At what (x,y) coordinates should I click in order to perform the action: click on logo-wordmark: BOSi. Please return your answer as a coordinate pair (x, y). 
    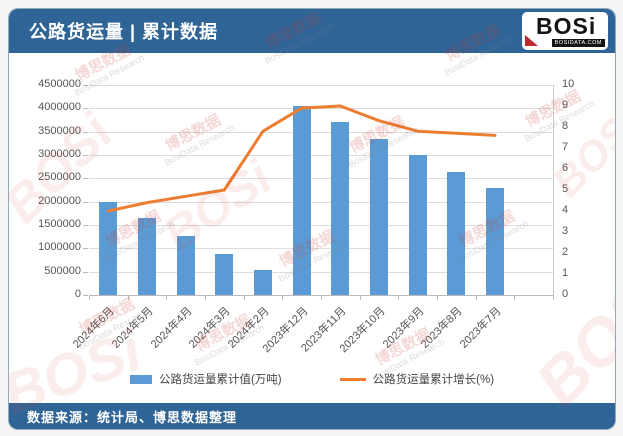
    Looking at the image, I should click on (566, 26).